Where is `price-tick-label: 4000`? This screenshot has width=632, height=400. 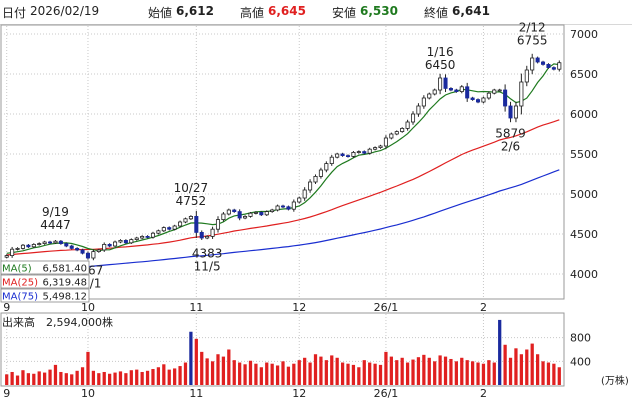 price-tick-label: 4000 is located at coordinates (584, 274).